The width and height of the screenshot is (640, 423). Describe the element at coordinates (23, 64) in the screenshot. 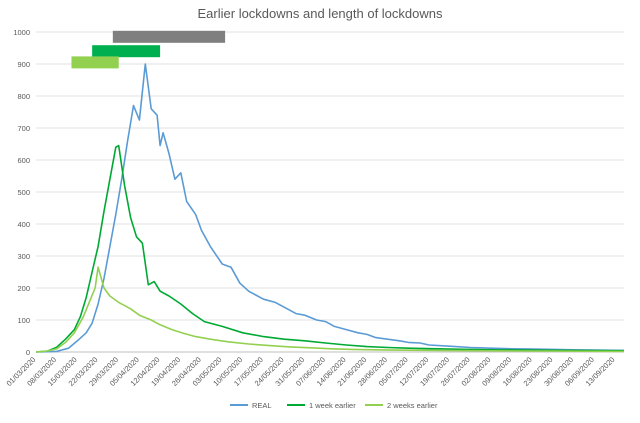

I see `y-tick-label: 900` at that location.